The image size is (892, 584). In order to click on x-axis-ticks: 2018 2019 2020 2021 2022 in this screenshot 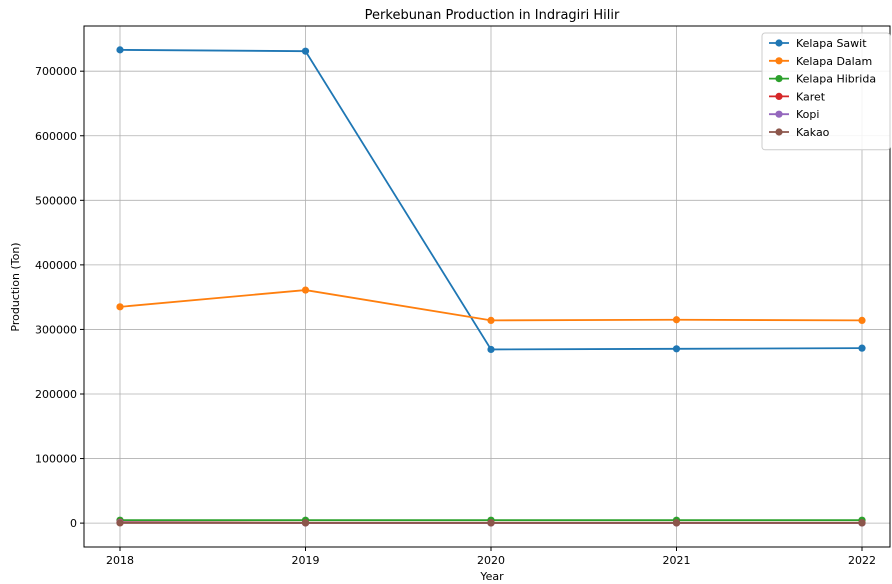, I will do `click(491, 557)`.